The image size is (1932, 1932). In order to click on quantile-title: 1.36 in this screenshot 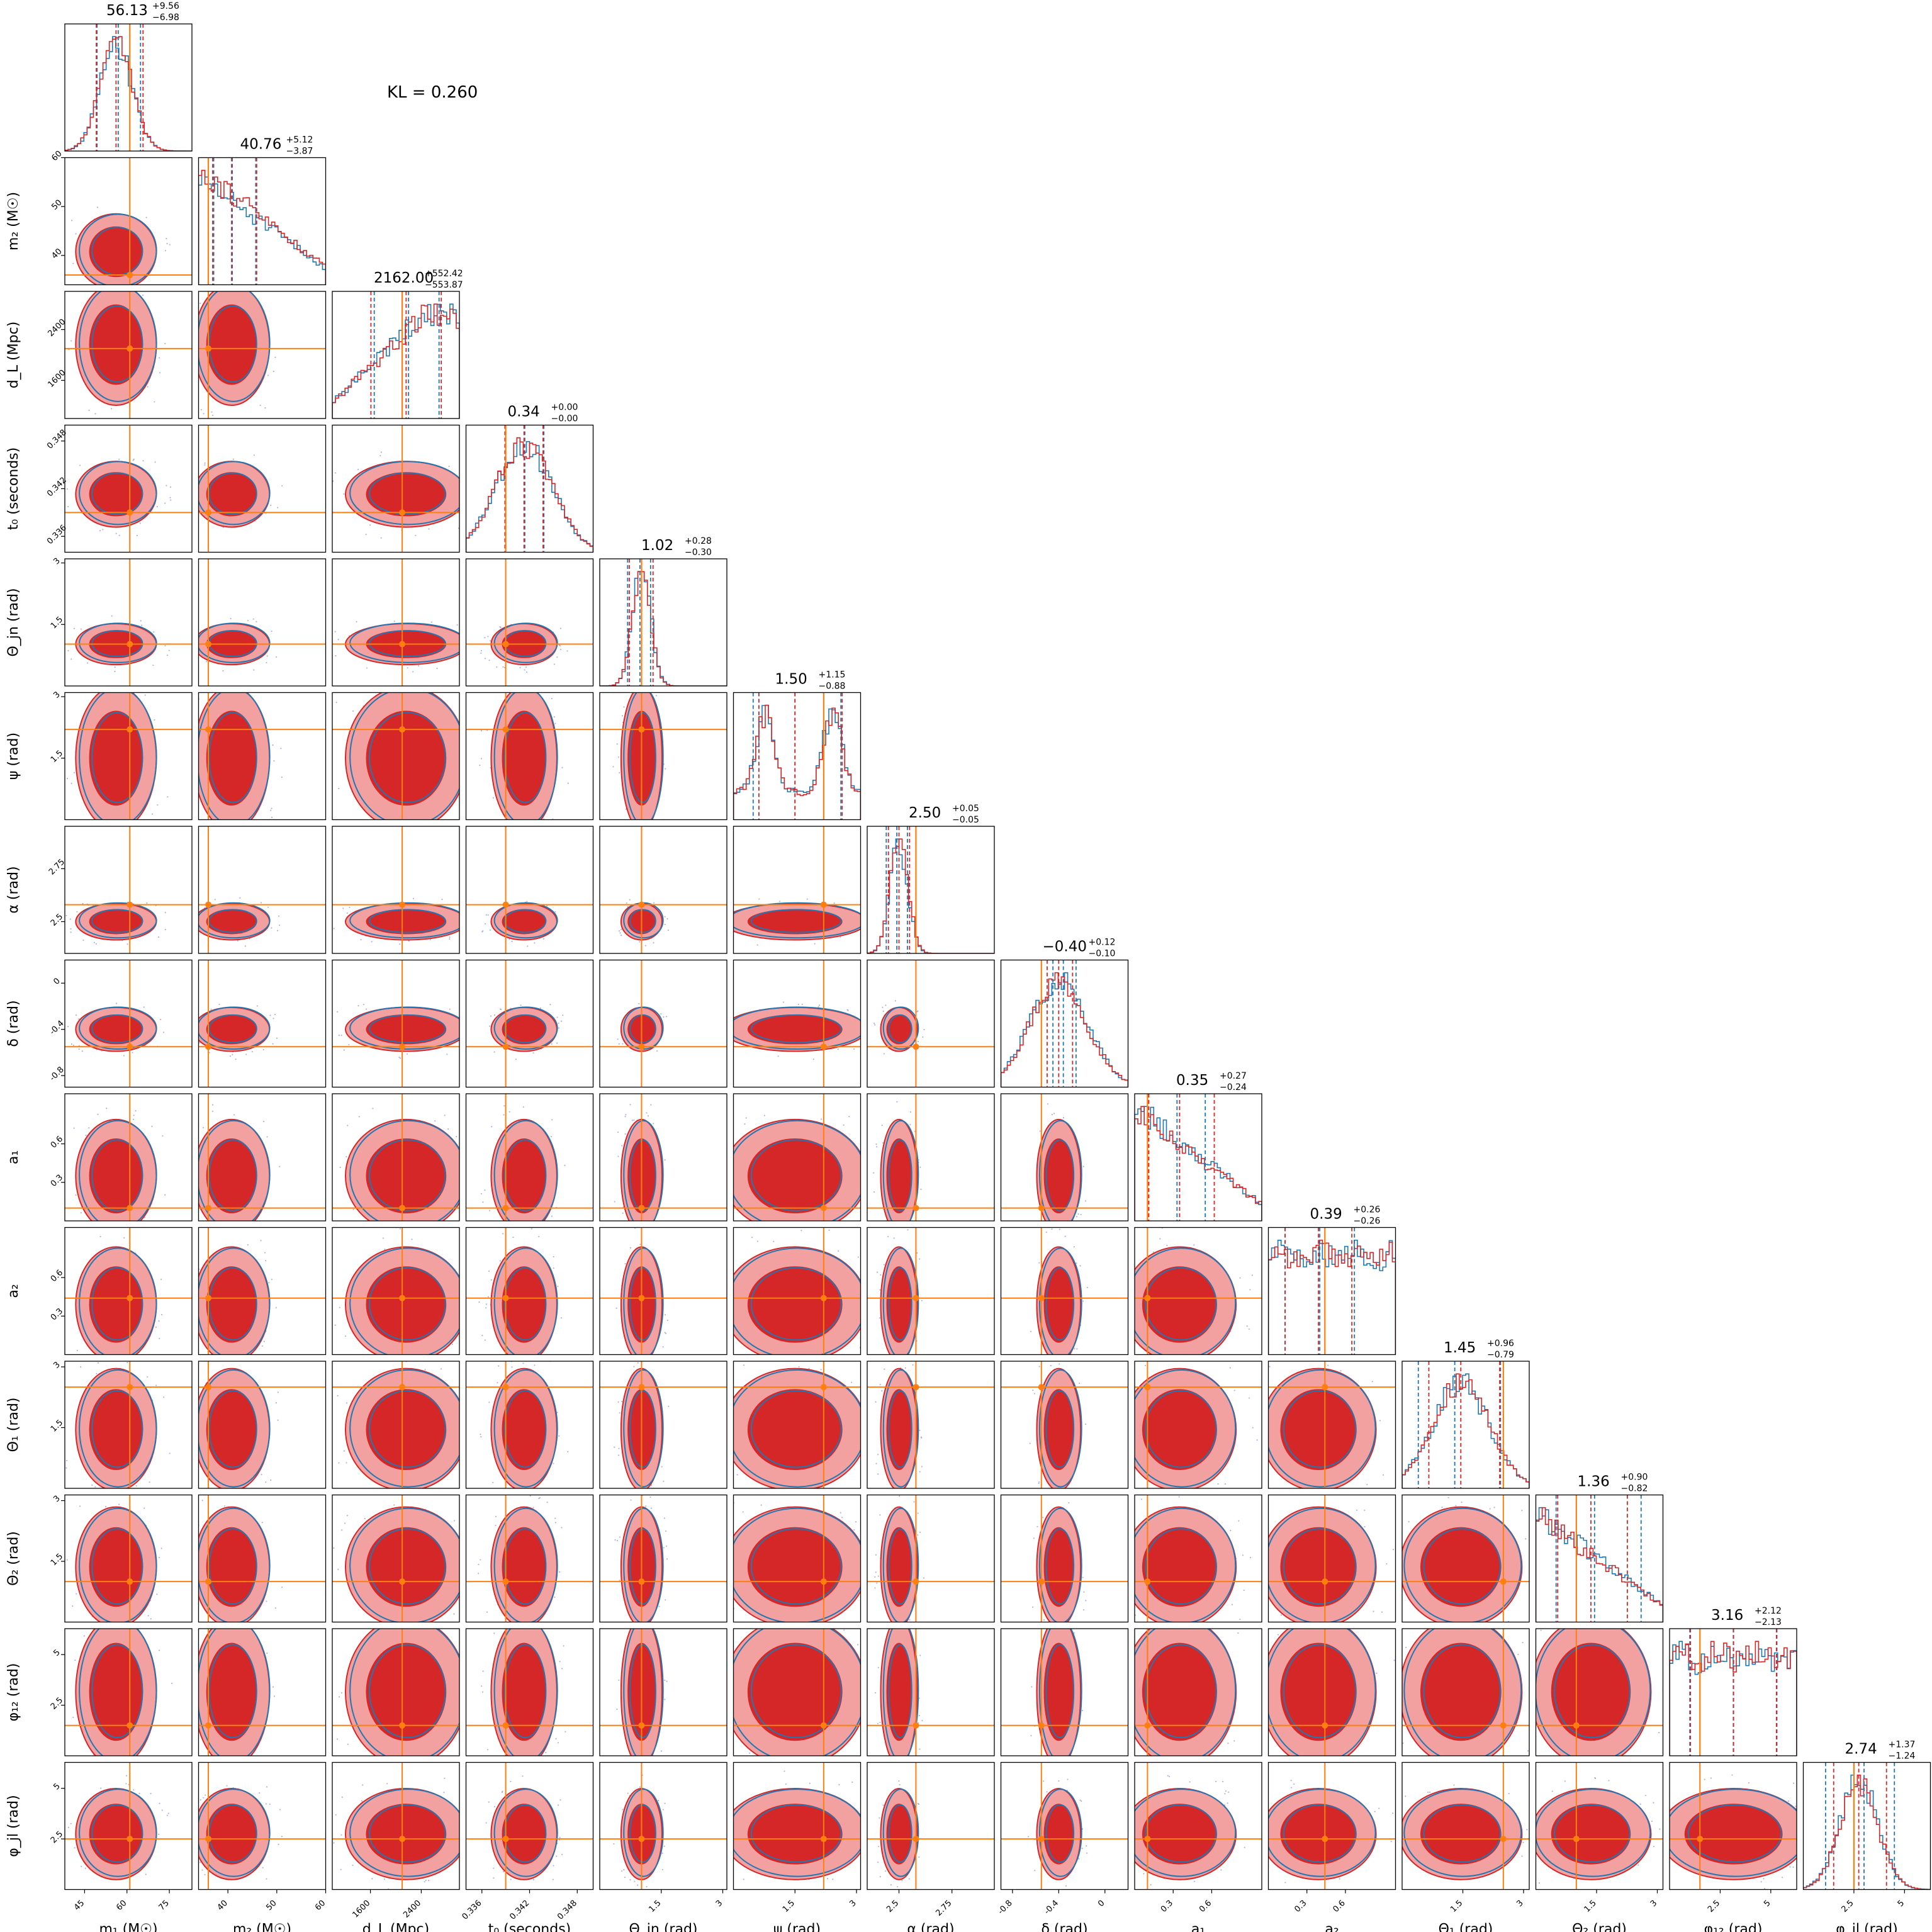, I will do `click(1594, 1482)`.